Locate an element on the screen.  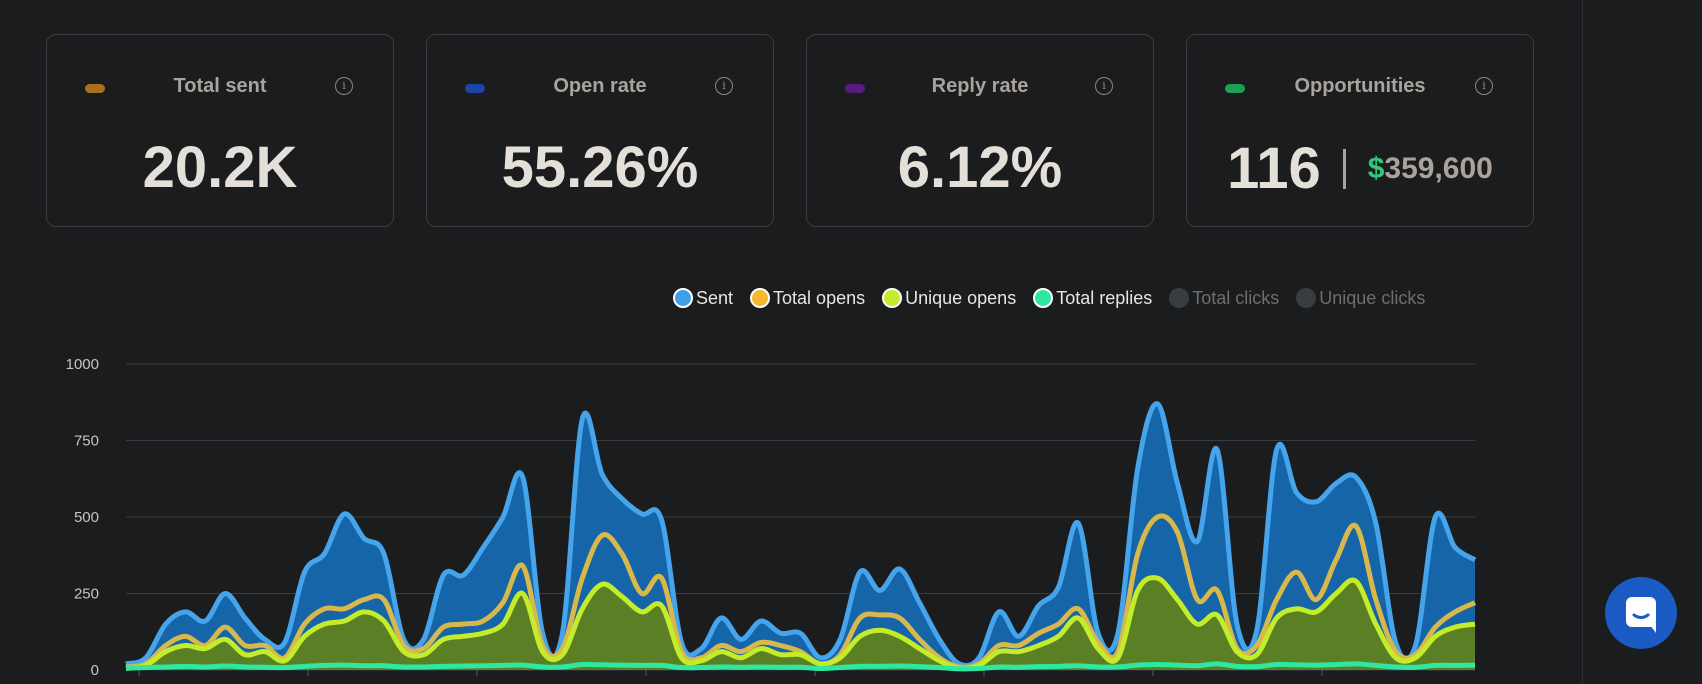
legend-label: Total opens is located at coordinates (819, 297).